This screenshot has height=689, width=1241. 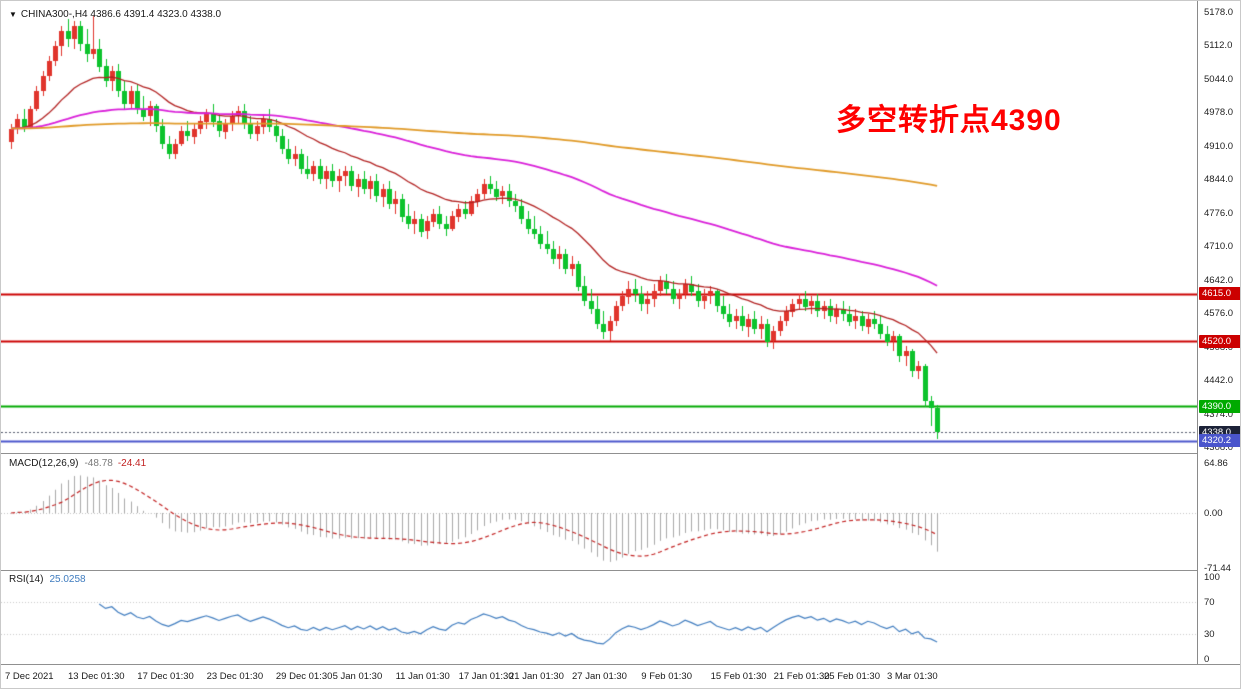 I want to click on price-level-badge: 4520.0, so click(x=1219, y=341).